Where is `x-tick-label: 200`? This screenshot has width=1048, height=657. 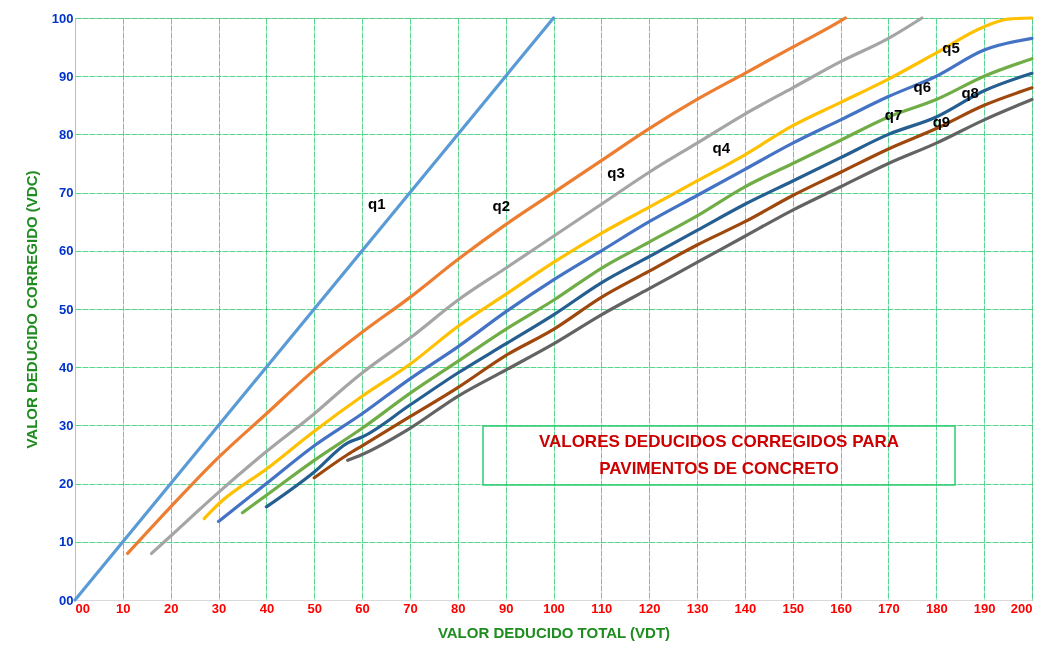
x-tick-label: 200 is located at coordinates (1021, 608).